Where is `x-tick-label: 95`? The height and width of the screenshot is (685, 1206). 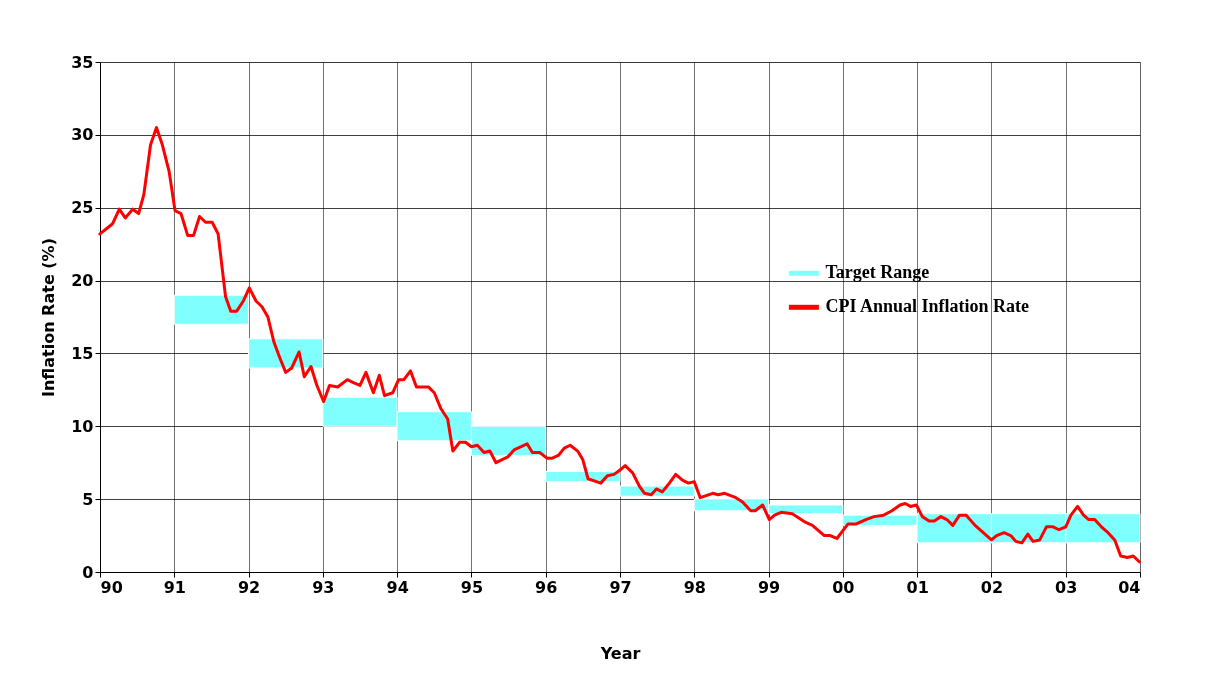 x-tick-label: 95 is located at coordinates (472, 587).